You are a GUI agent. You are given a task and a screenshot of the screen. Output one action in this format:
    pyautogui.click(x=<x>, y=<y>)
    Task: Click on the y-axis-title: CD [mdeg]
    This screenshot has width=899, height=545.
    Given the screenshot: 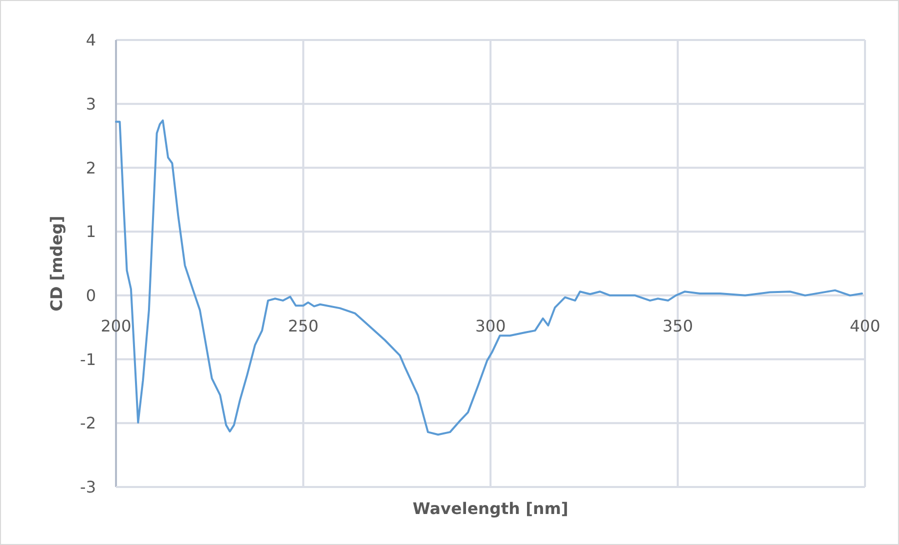 What is the action you would take?
    pyautogui.click(x=56, y=264)
    